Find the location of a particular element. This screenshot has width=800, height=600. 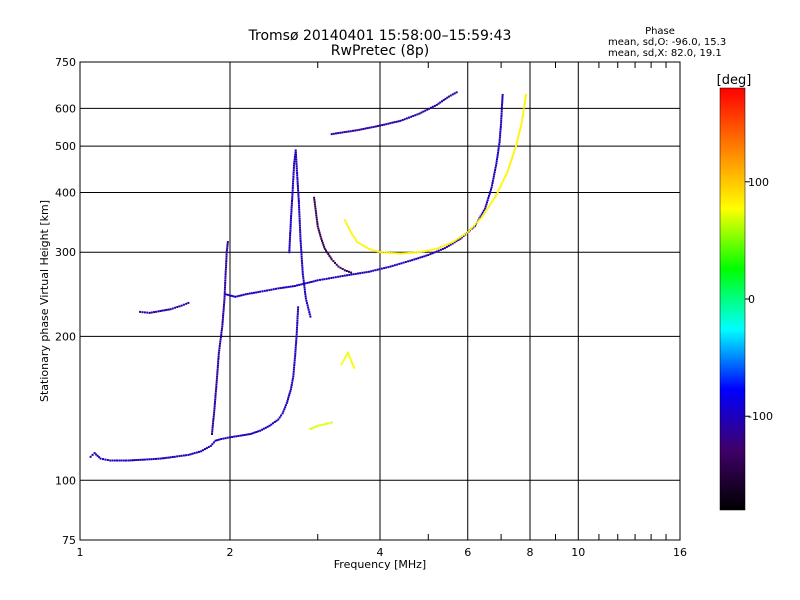

x-tick-label: 4 is located at coordinates (380, 552).